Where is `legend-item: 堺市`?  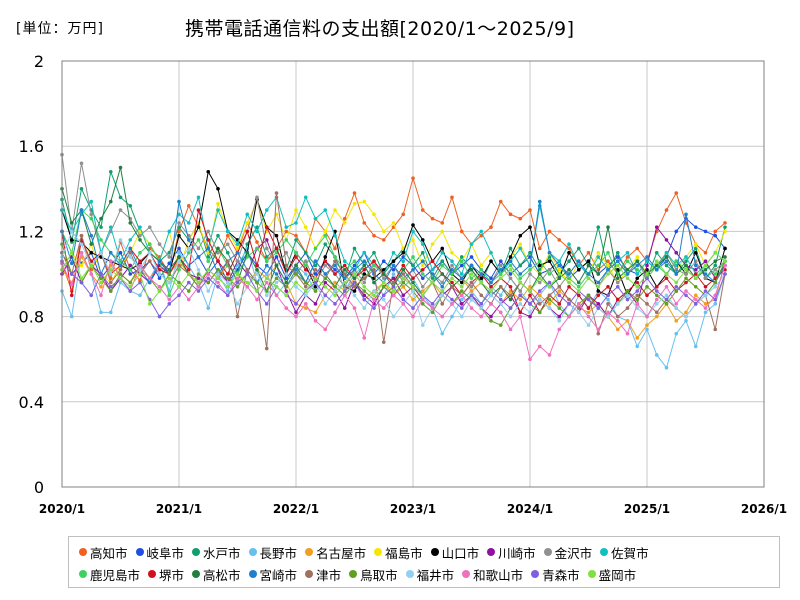 legend-item: 堺市 is located at coordinates (166, 574).